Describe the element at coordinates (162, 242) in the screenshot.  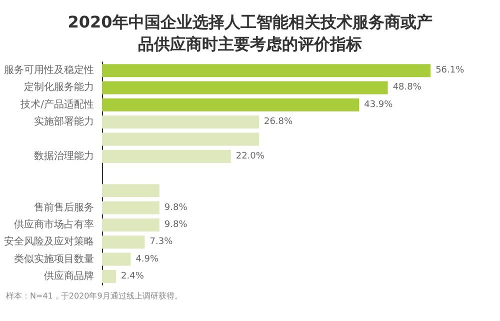
I see `data-label: 7.3%` at that location.